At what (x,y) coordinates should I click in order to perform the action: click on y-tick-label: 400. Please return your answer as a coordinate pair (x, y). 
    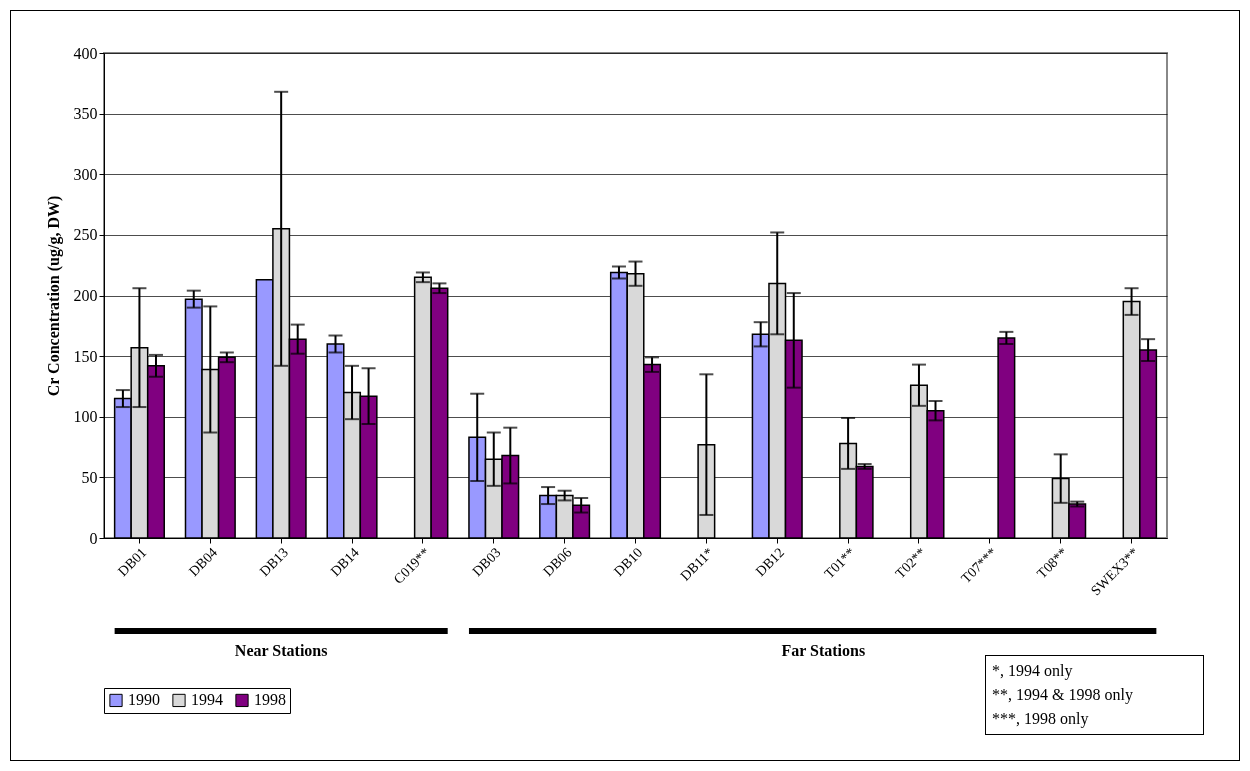
    Looking at the image, I should click on (85, 53).